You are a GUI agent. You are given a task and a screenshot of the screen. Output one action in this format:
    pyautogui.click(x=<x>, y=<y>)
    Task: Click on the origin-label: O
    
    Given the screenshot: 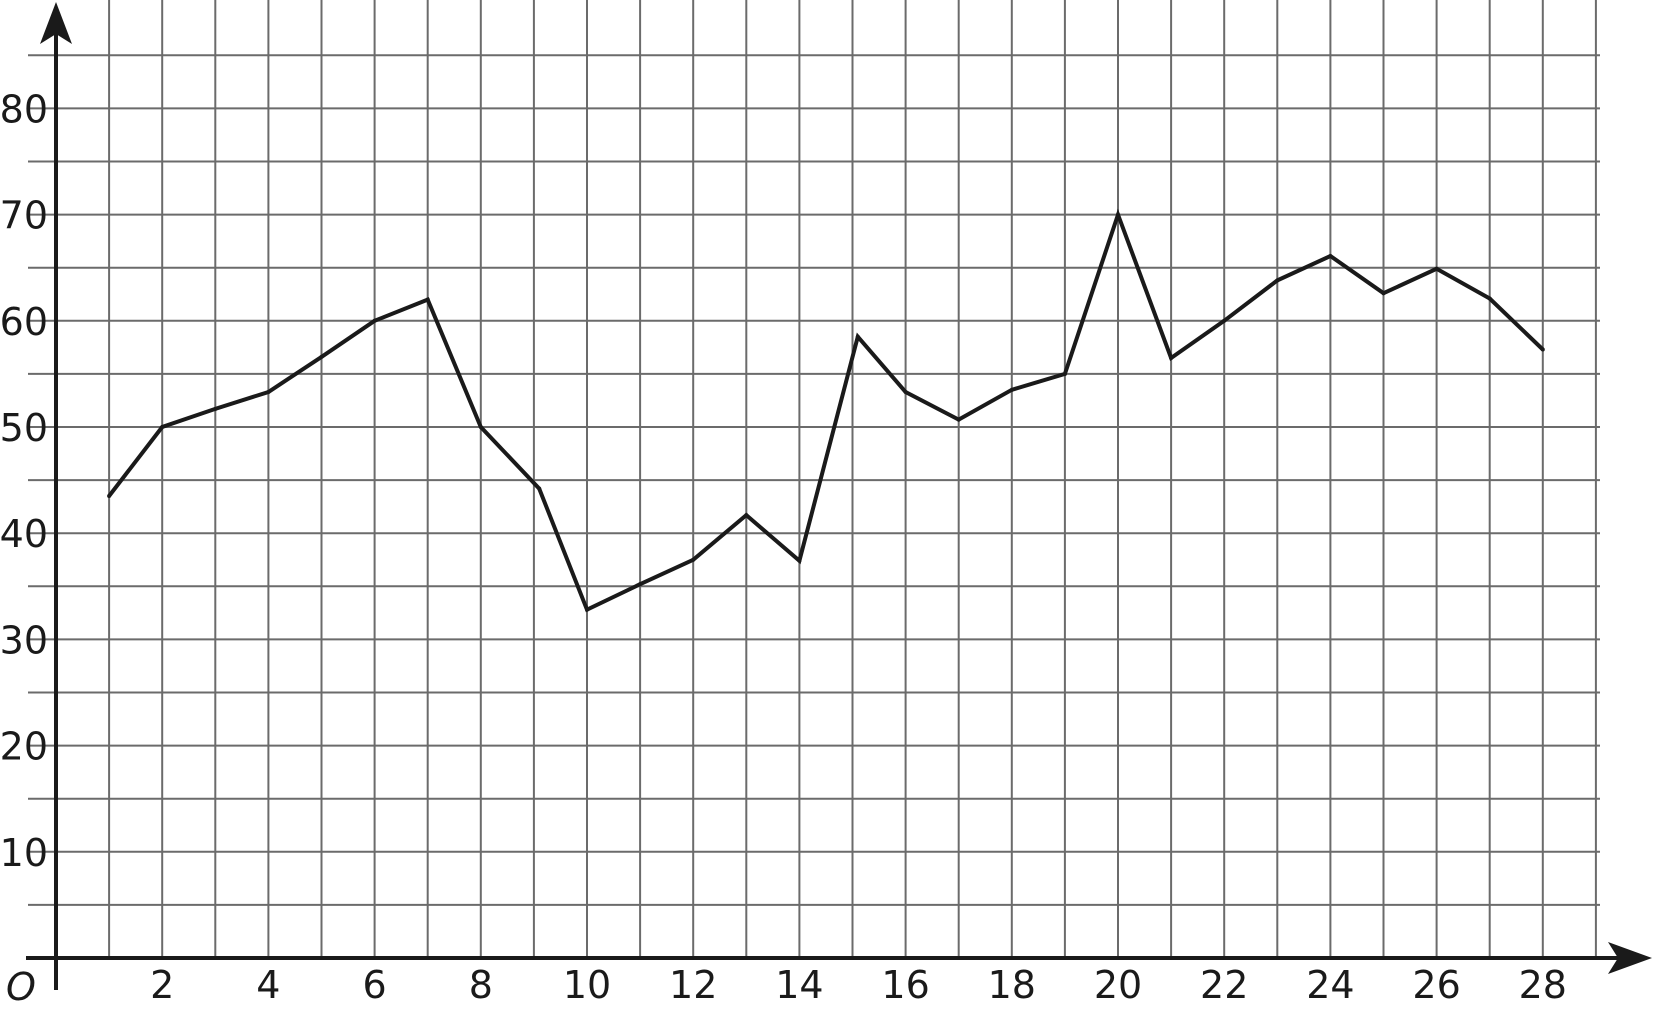 What is the action you would take?
    pyautogui.click(x=21, y=987)
    